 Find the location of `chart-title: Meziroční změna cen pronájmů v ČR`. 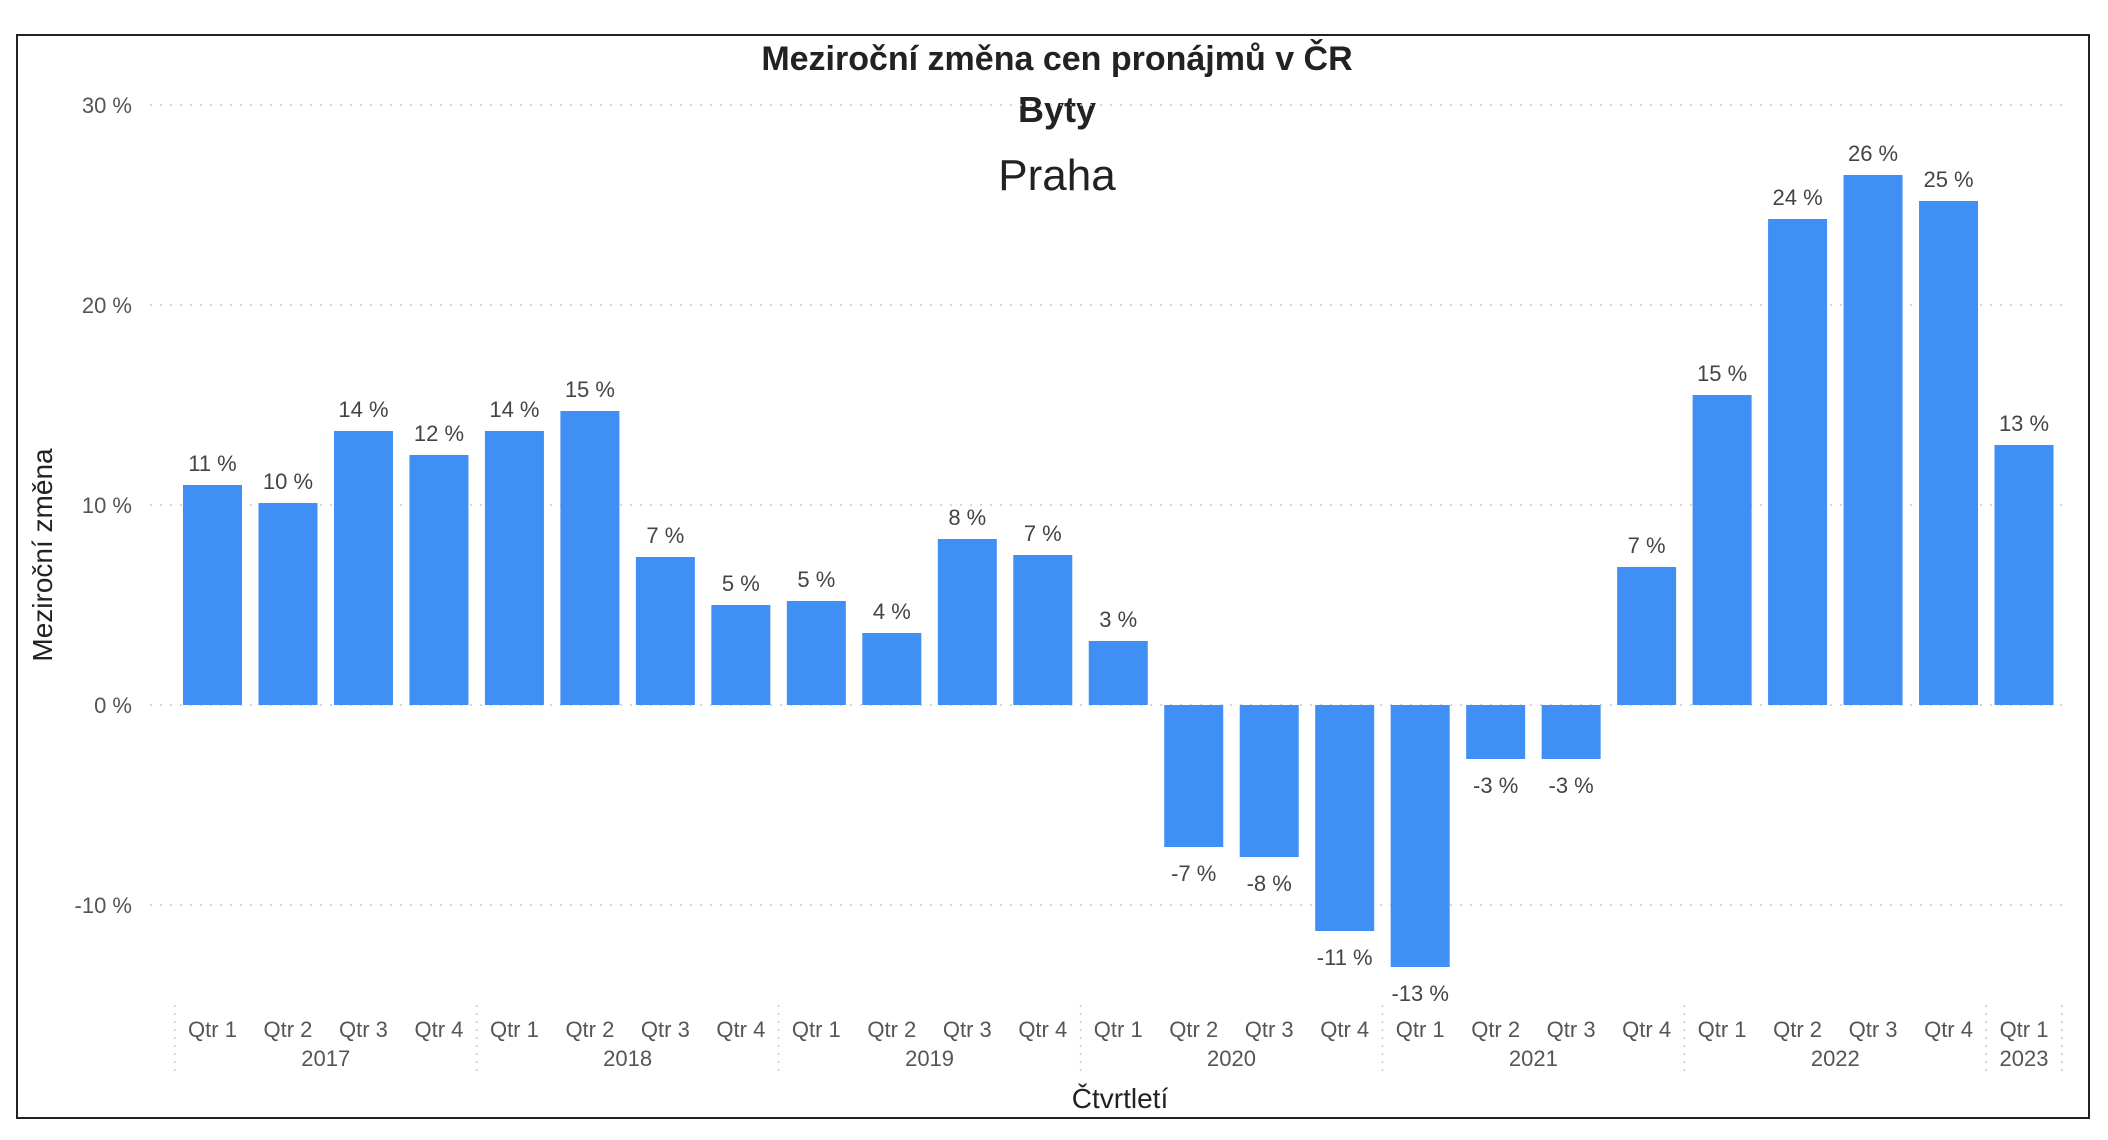

chart-title: Meziroční změna cen pronájmů v ČR is located at coordinates (1056, 58).